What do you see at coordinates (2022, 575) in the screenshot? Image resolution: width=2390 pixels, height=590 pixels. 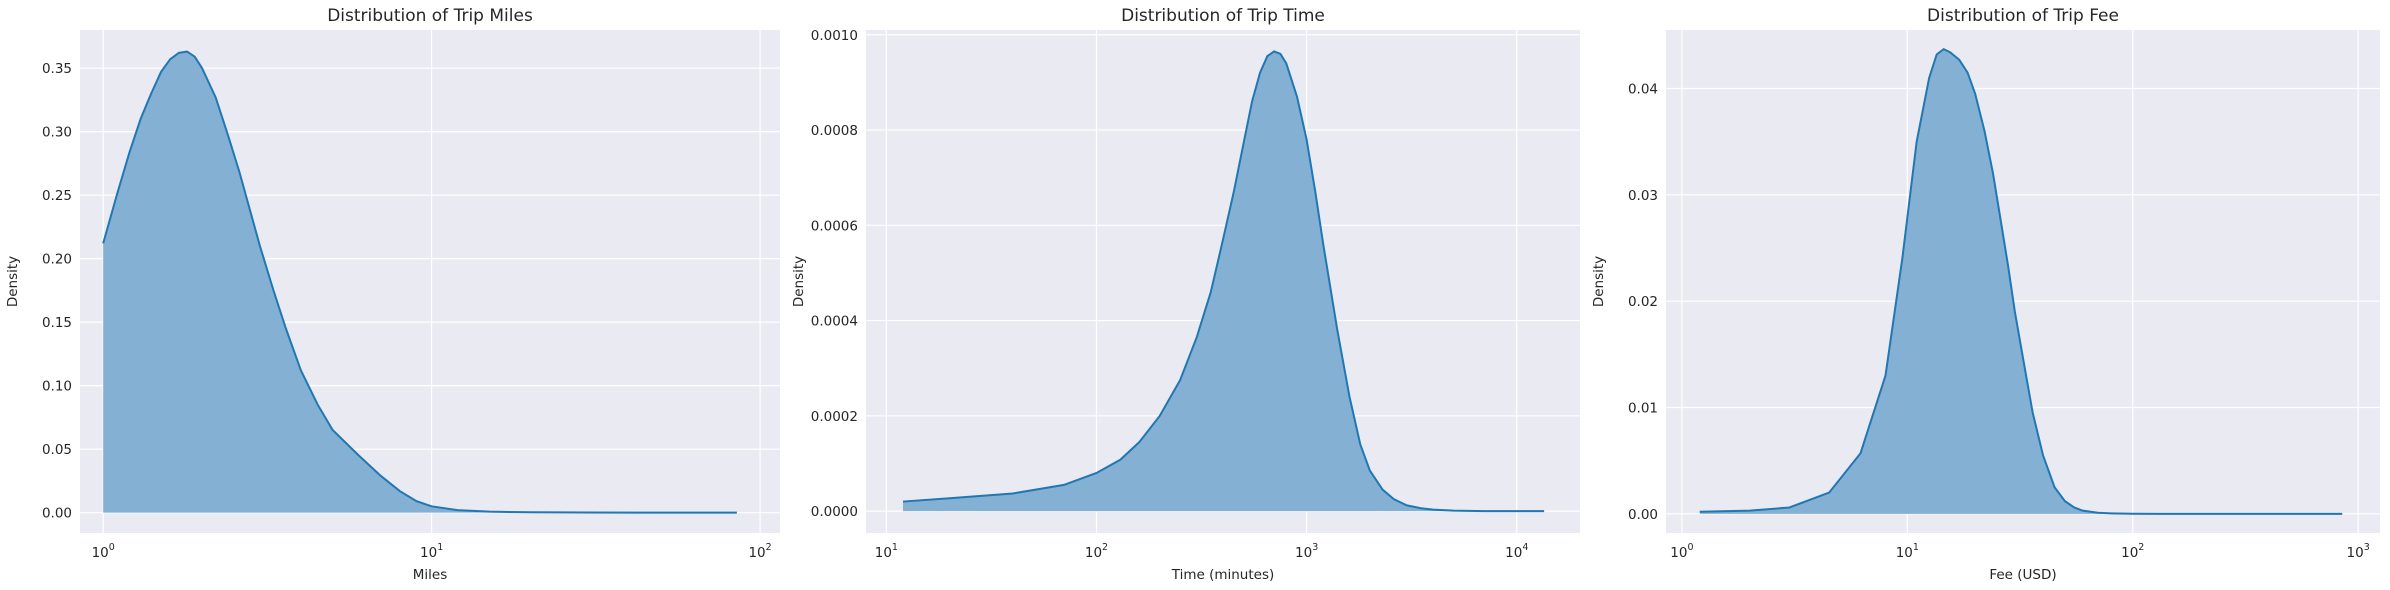 I see `x-axis-label: Fee (USD)` at bounding box center [2022, 575].